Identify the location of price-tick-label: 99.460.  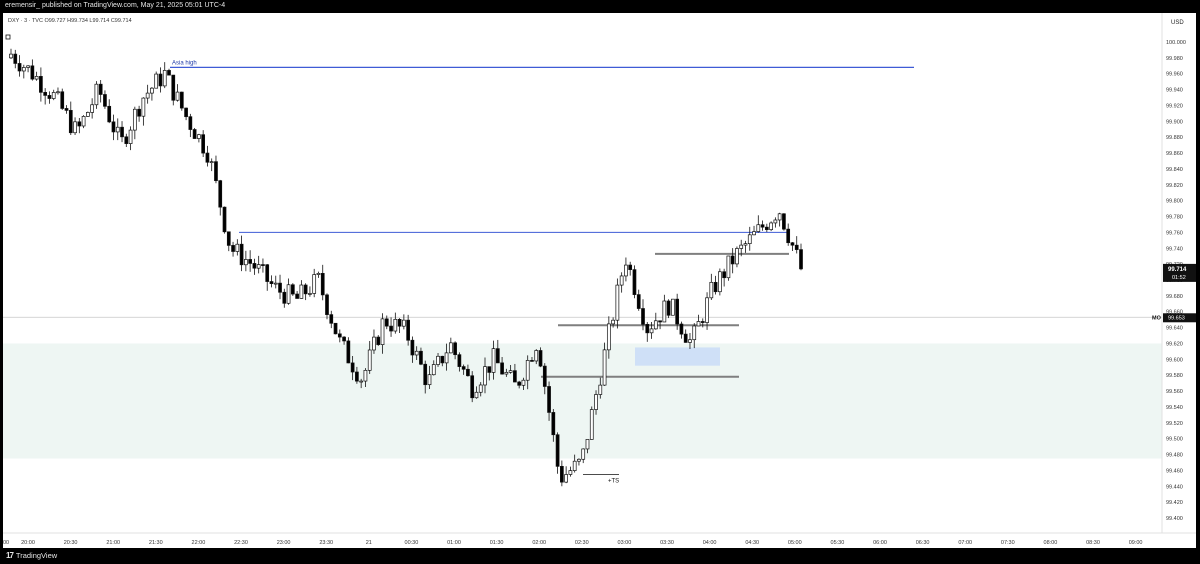
(1174, 471).